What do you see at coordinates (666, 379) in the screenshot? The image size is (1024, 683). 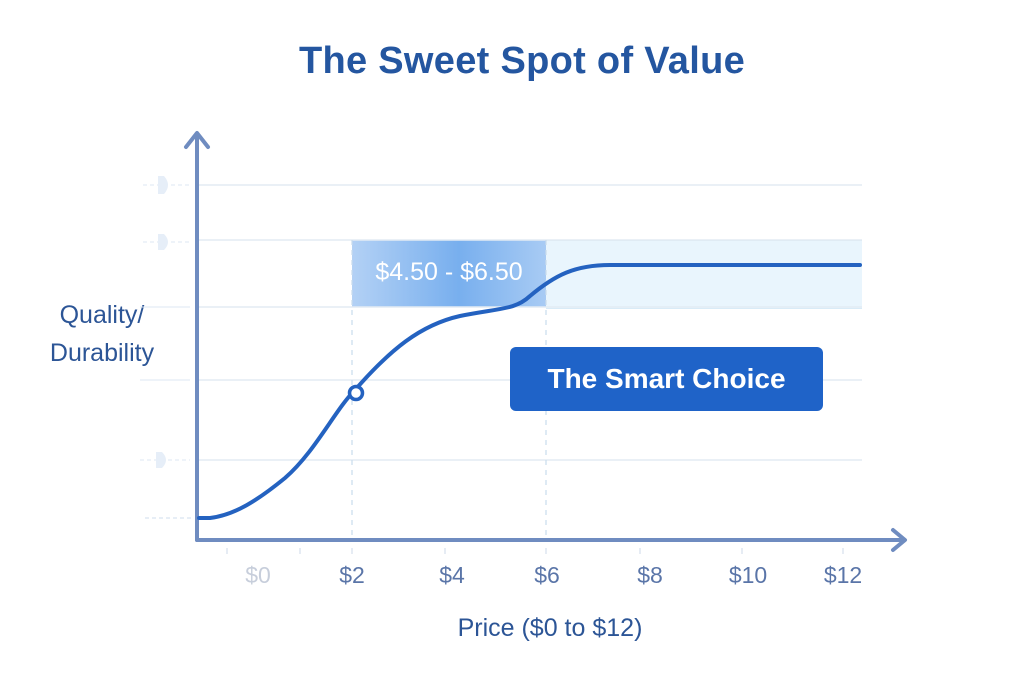 I see `smart-choice-callout: The Smart Choice` at bounding box center [666, 379].